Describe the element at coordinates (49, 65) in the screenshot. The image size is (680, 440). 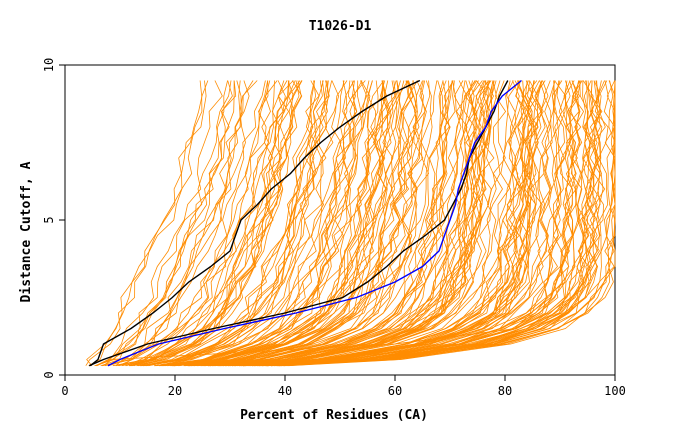
I see `y-tick-label: 10` at that location.